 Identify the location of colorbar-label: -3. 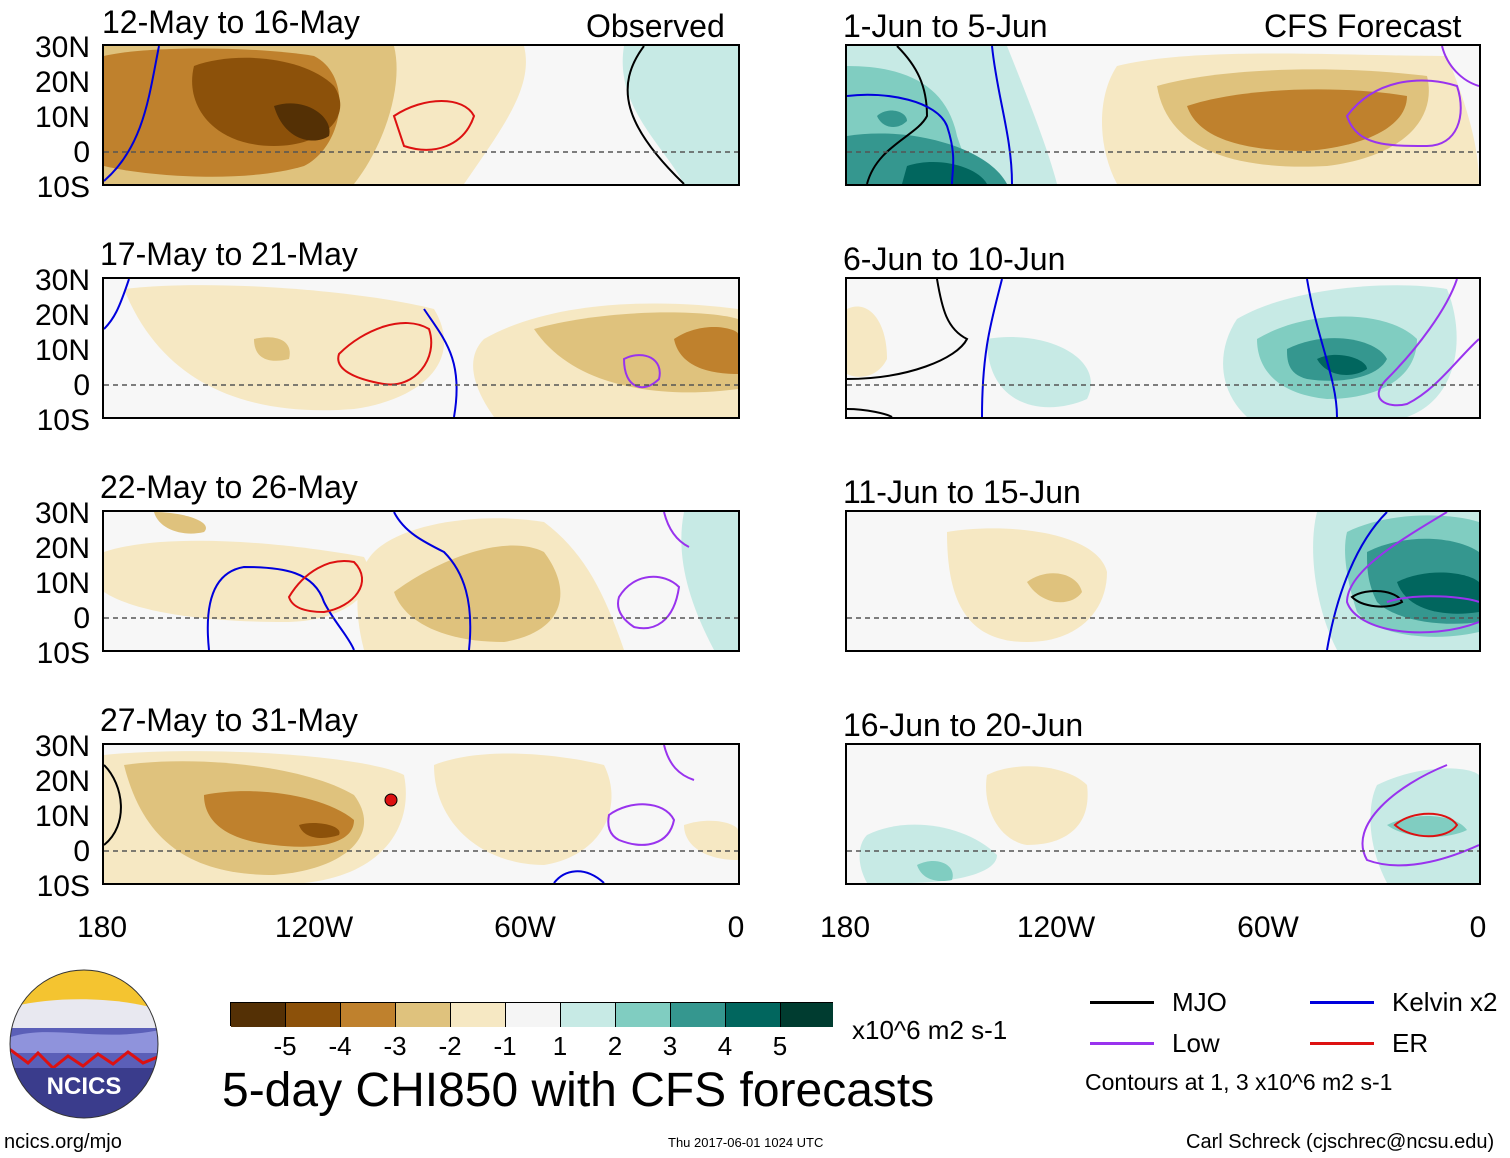
(395, 1046).